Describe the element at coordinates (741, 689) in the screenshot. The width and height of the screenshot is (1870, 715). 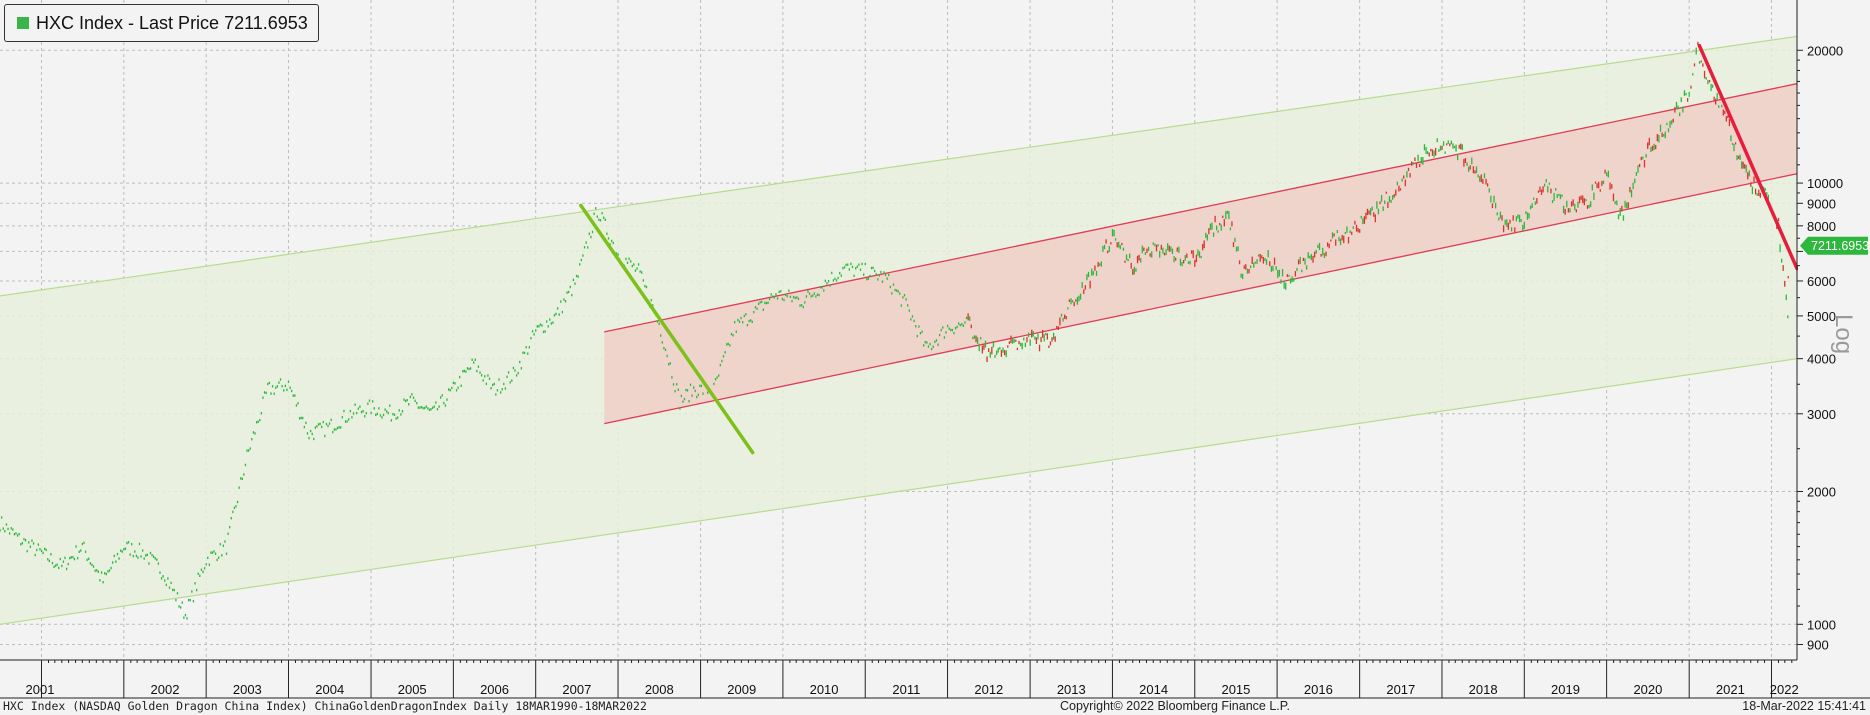
I see `x-tick-label: 2009` at that location.